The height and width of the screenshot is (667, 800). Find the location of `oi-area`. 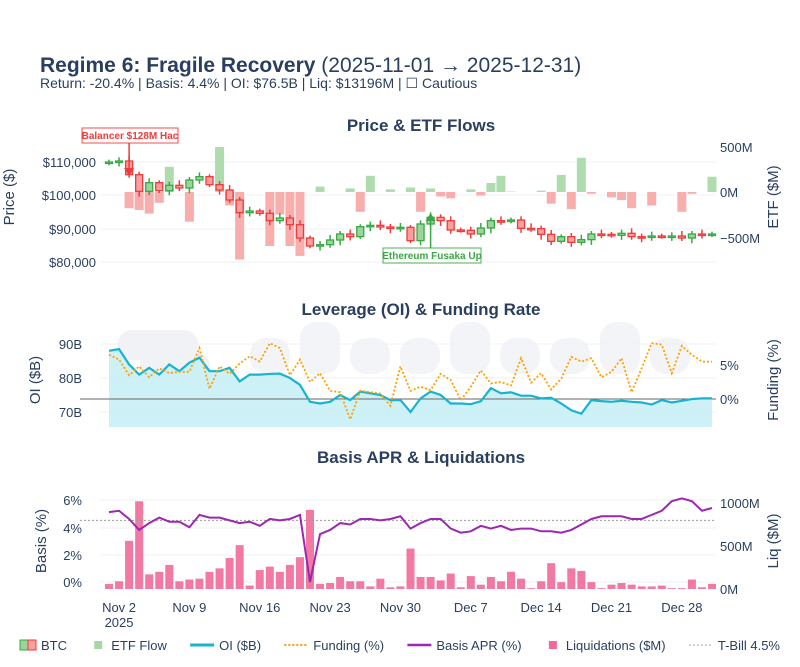

oi-area is located at coordinates (410, 388).